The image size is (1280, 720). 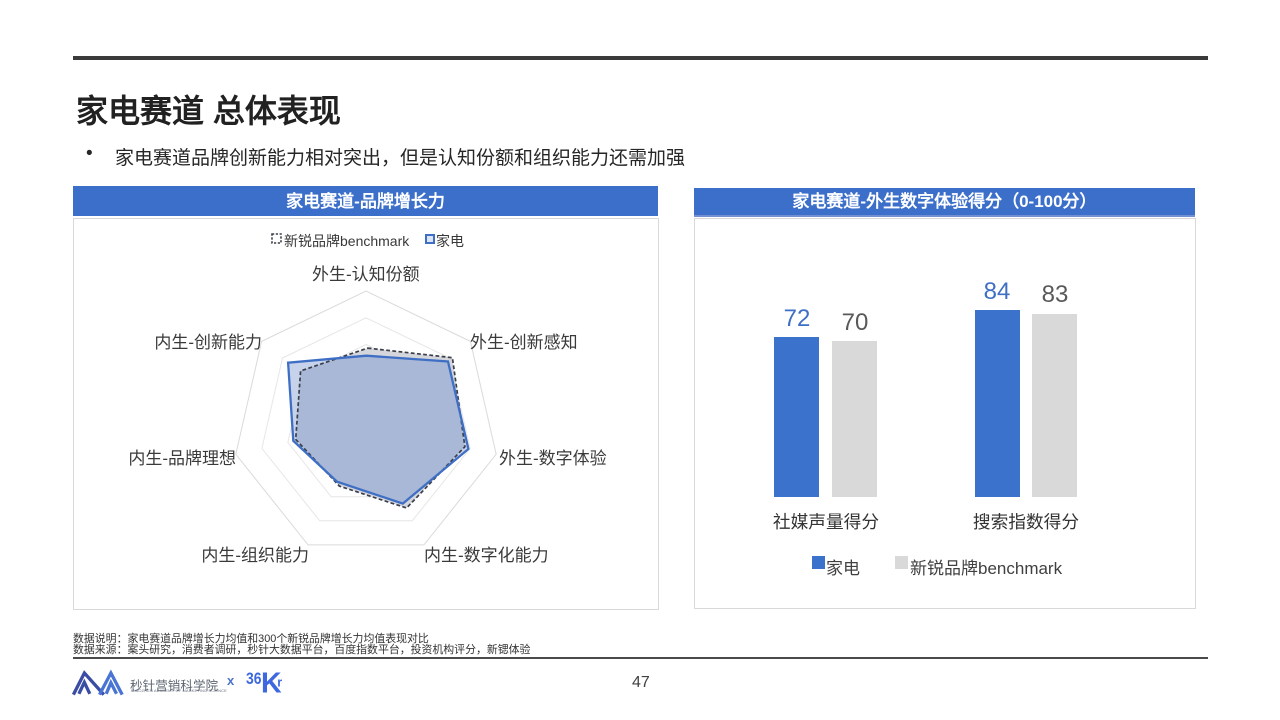 What do you see at coordinates (254, 678) in the screenshot?
I see `svg-text: 36` at bounding box center [254, 678].